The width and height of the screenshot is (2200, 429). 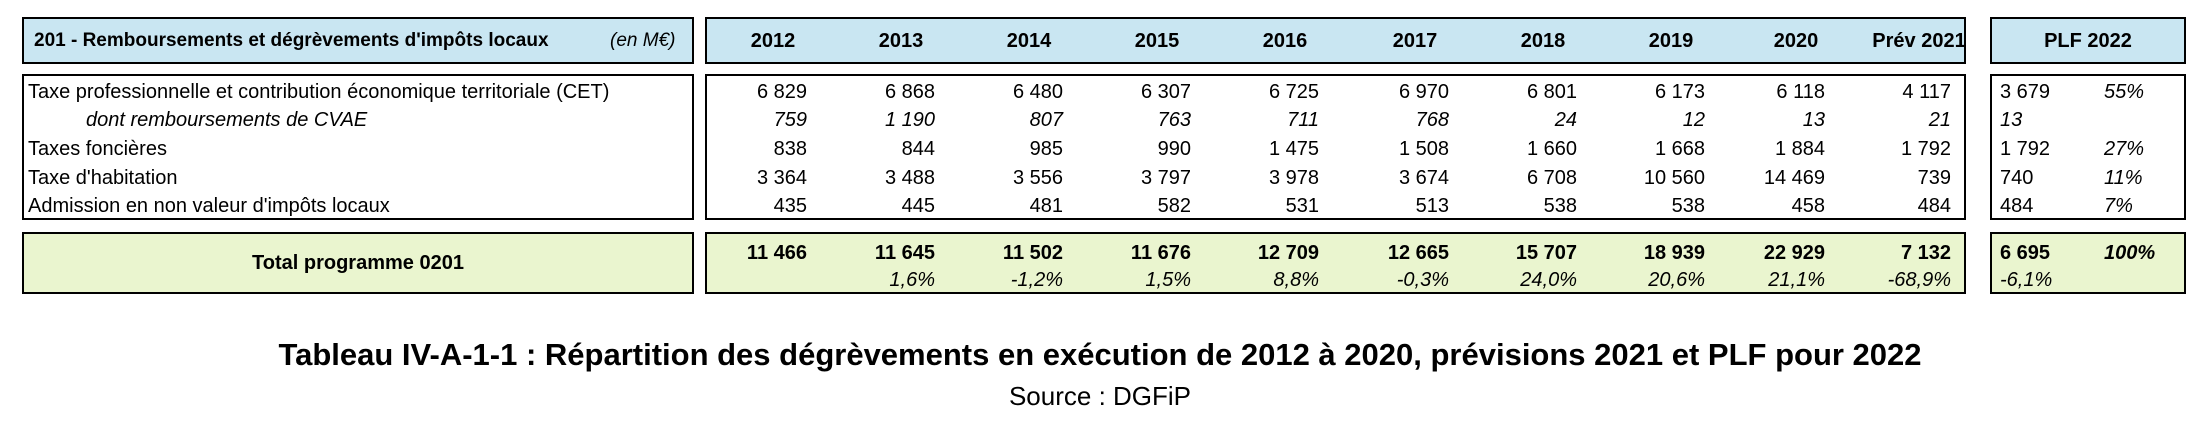 I want to click on total-plf-growth: -6,1%, so click(x=2026, y=280).